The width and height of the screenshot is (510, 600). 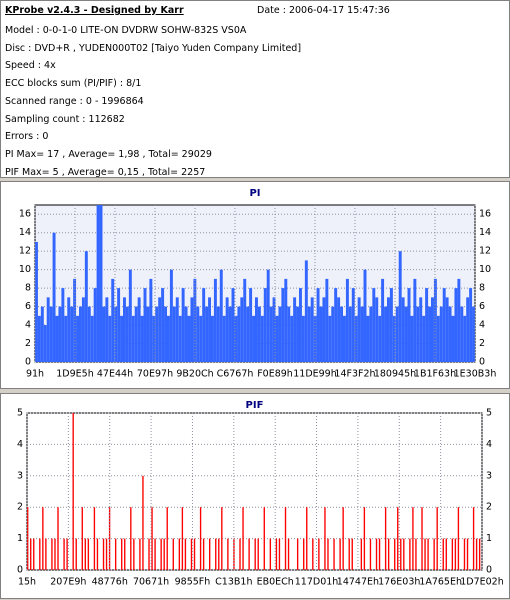 What do you see at coordinates (233, 582) in the screenshot?
I see `x-tick-label: C13B1h` at bounding box center [233, 582].